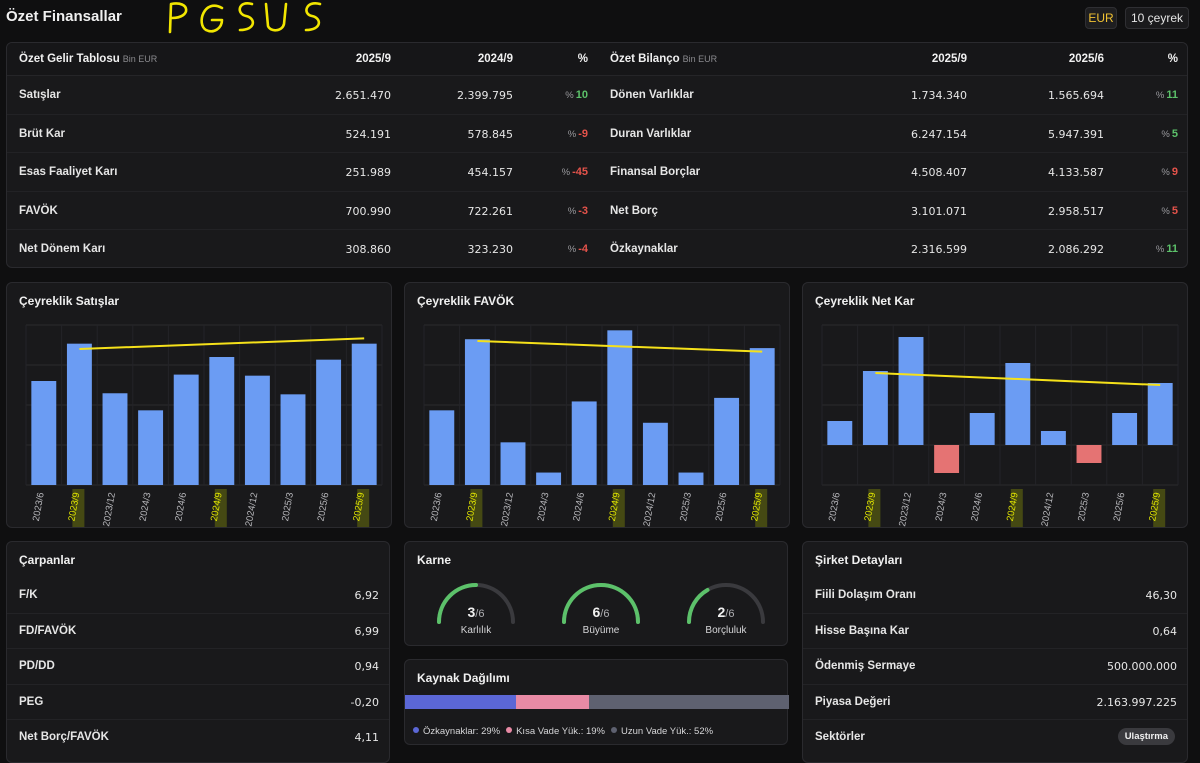  Describe the element at coordinates (1101, 18) in the screenshot. I see `currency-selector: EUR` at that location.